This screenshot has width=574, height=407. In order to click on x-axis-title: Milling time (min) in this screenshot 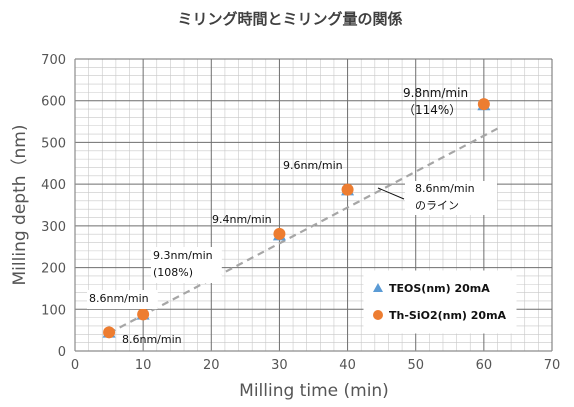, I will do `click(314, 391)`.